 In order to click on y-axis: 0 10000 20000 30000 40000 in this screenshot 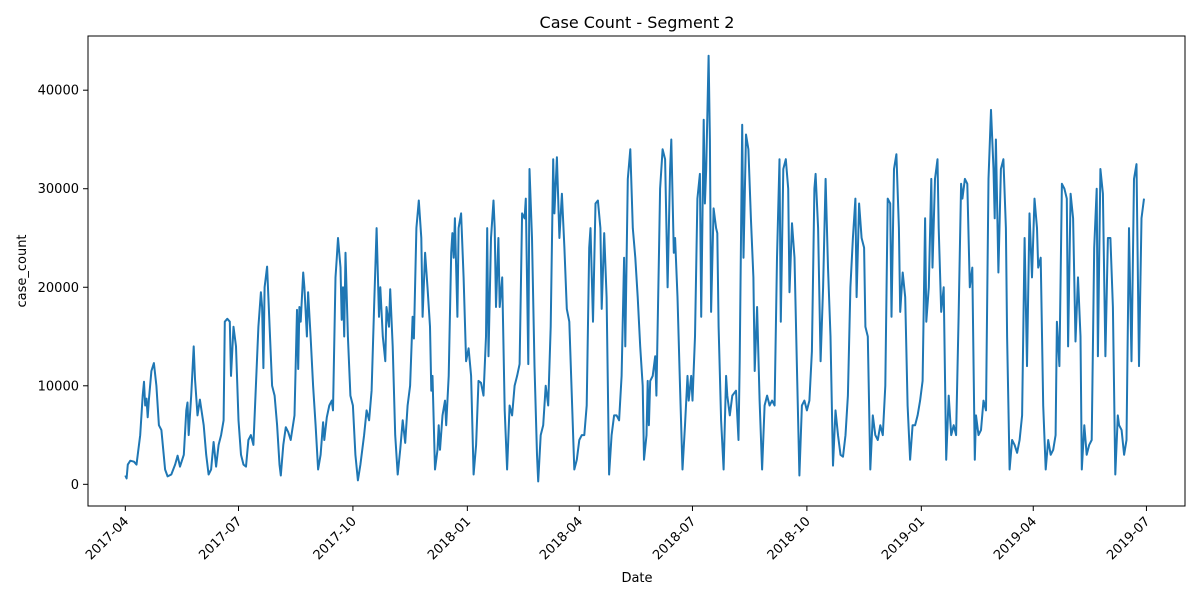, I will do `click(63, 288)`.